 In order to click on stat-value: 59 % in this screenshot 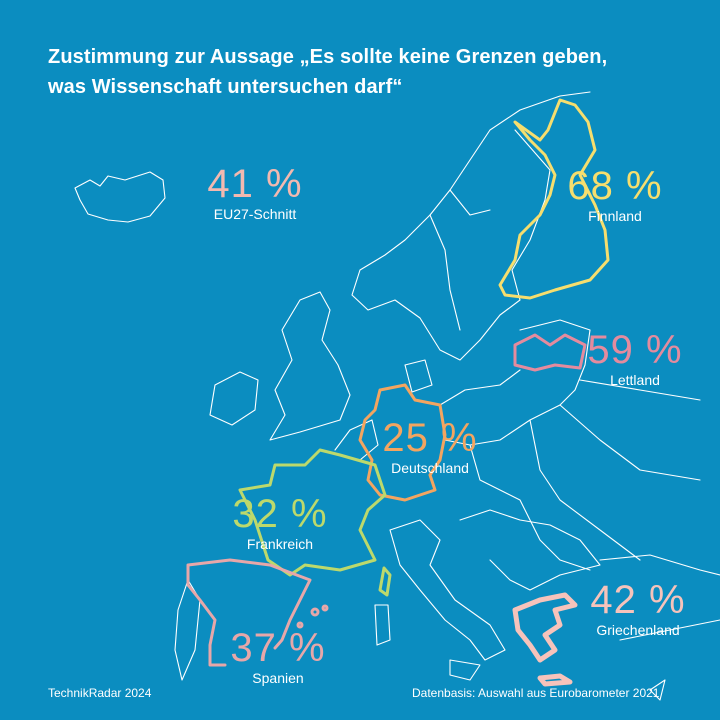, I will do `click(635, 350)`.